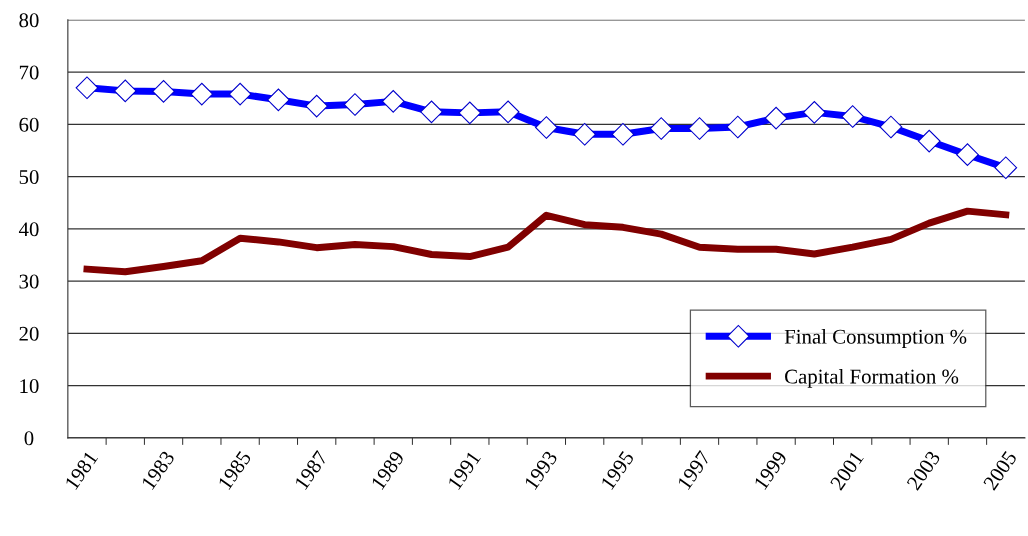  Describe the element at coordinates (875, 338) in the screenshot. I see `legend-label: Final Consumption %` at that location.